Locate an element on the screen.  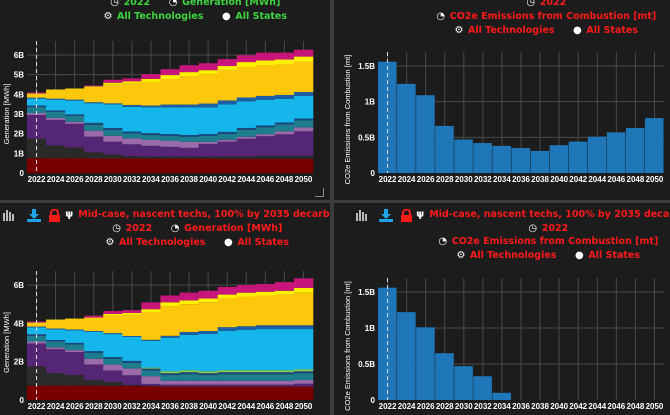
header-row-year-metric: ◷ 2022 ◔ Generation [MWh] is located at coordinates (197, 228).